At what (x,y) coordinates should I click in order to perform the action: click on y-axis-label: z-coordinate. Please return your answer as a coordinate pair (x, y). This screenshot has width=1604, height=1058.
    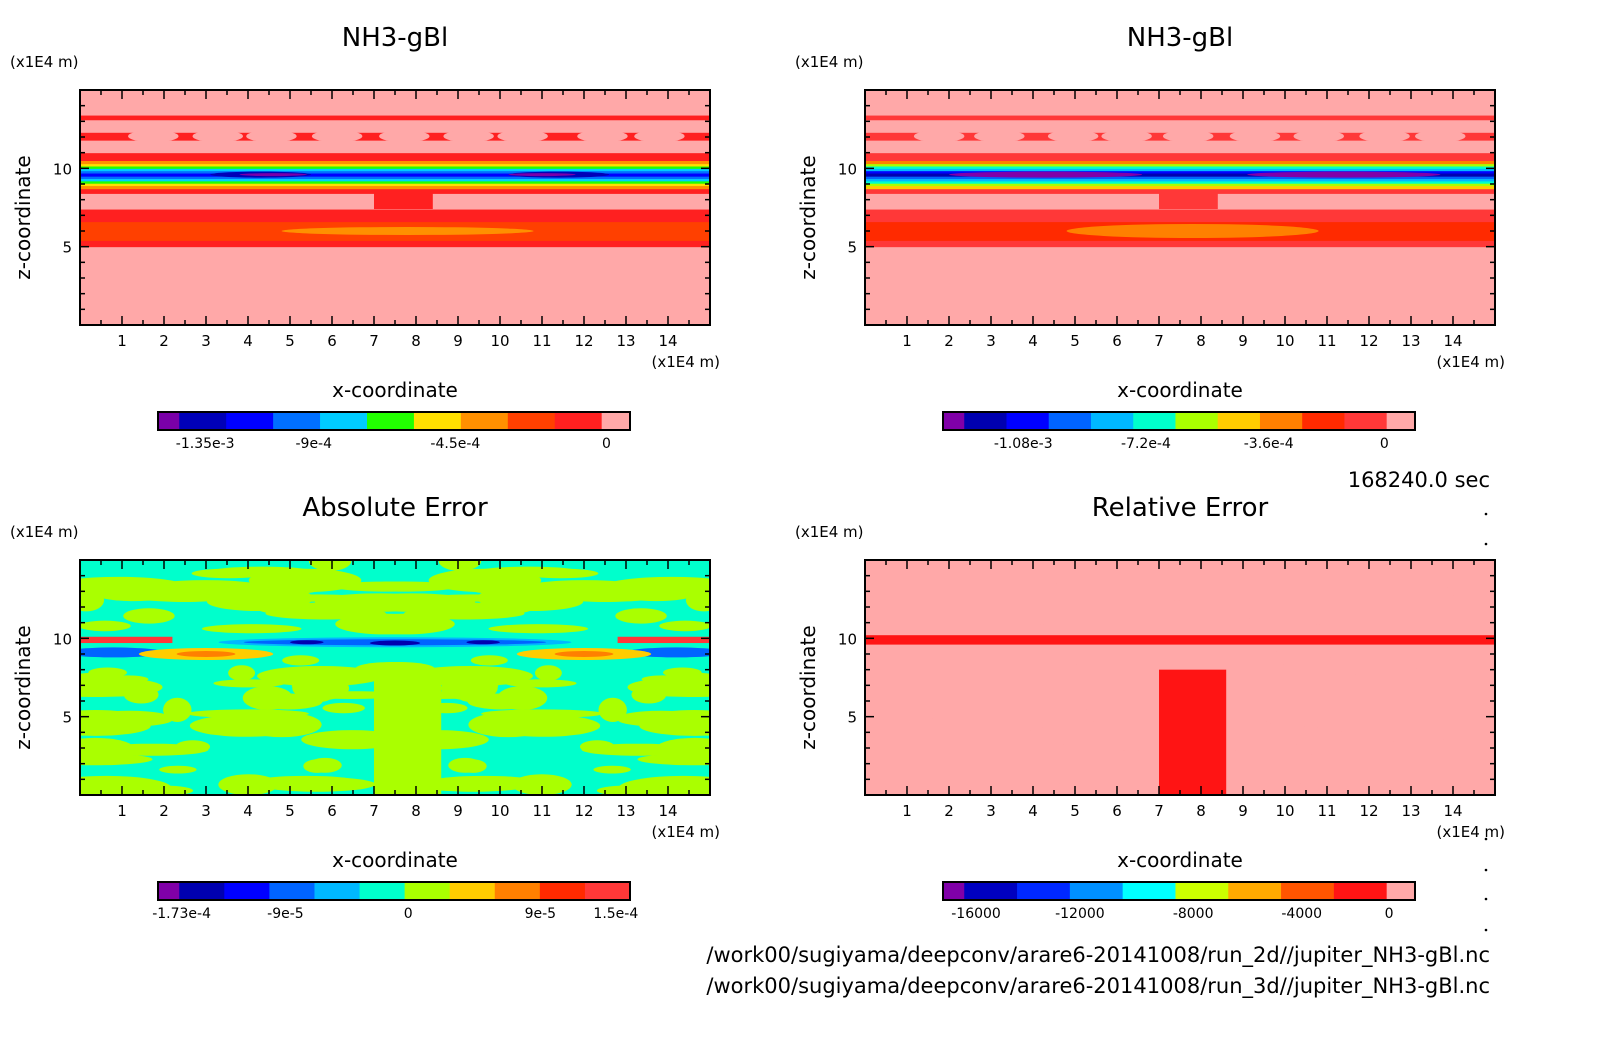
    Looking at the image, I should click on (23, 687).